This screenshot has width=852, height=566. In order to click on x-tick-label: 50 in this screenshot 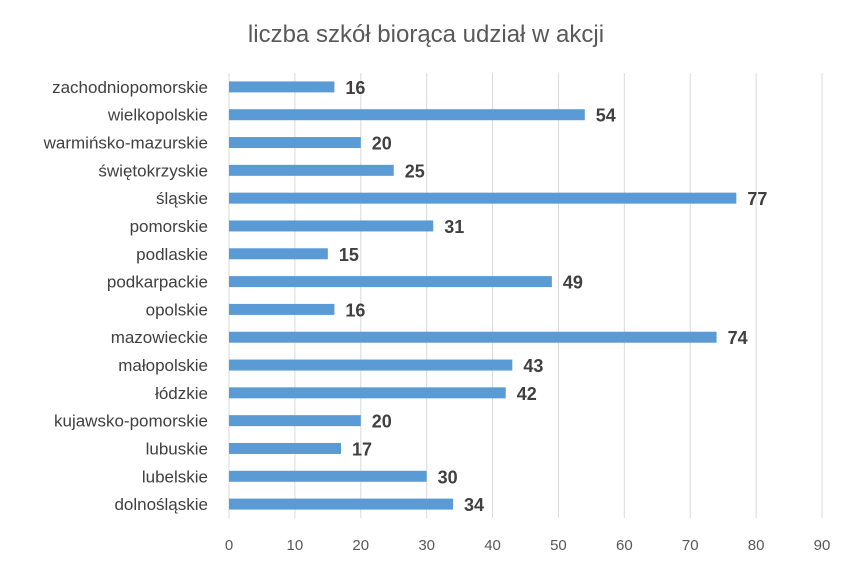, I will do `click(558, 545)`.